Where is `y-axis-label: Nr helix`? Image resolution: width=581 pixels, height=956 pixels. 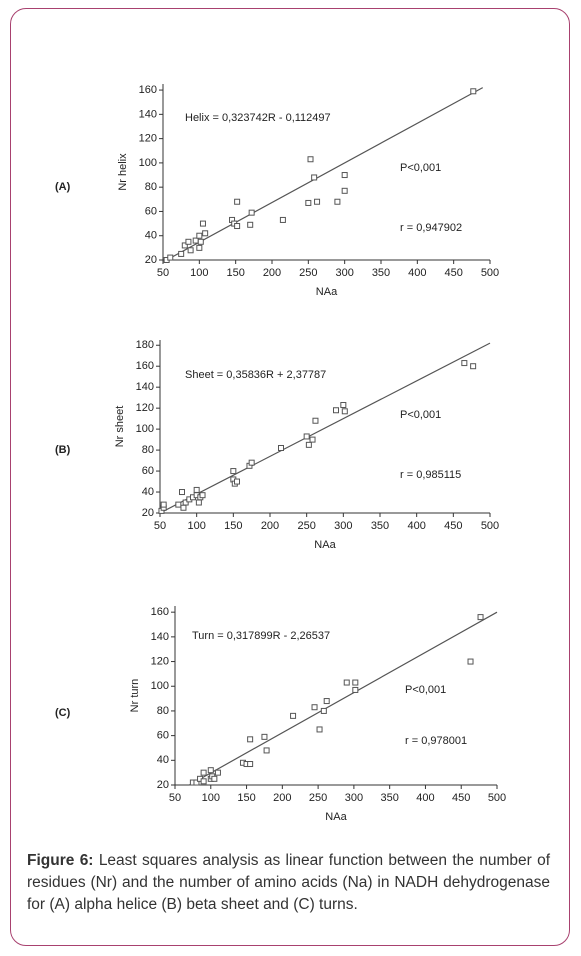
y-axis-label: Nr helix is located at coordinates (123, 172).